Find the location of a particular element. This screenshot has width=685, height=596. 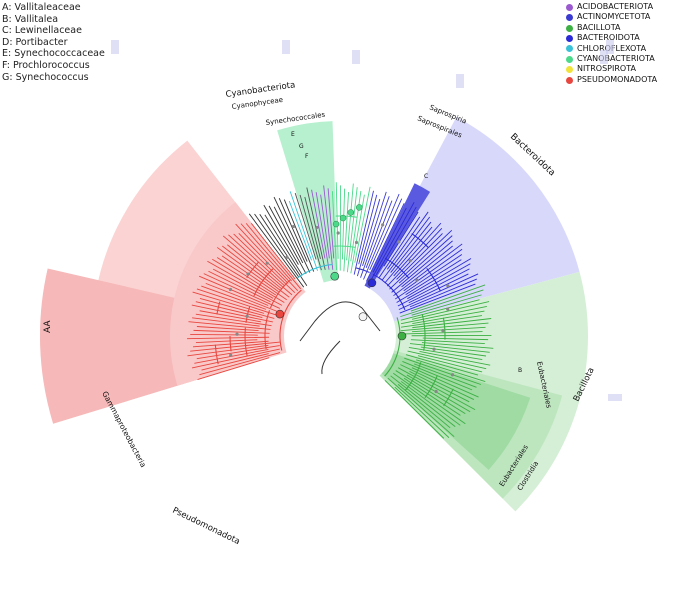

legend-item-actinomycetota: ACTINOMYCETOTA is located at coordinates (611, 17).